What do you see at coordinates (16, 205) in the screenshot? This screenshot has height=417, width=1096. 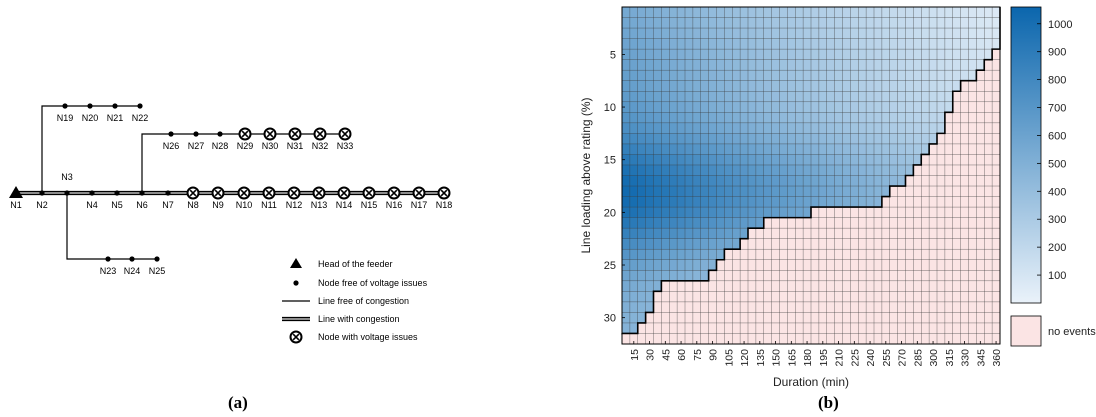 I see `node-n1-label: N1` at bounding box center [16, 205].